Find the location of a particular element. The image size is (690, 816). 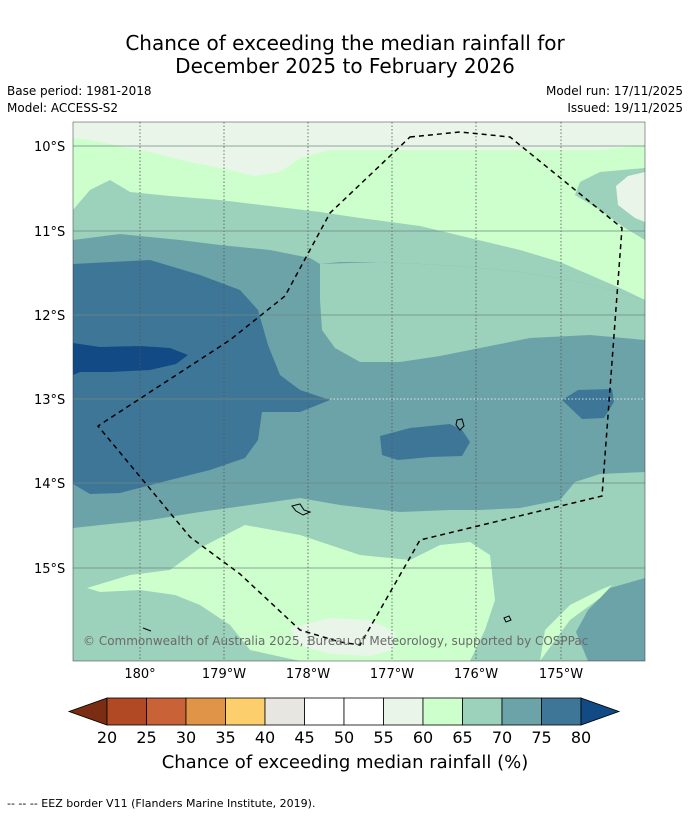

colorbar-tick-label: 25 is located at coordinates (146, 737).